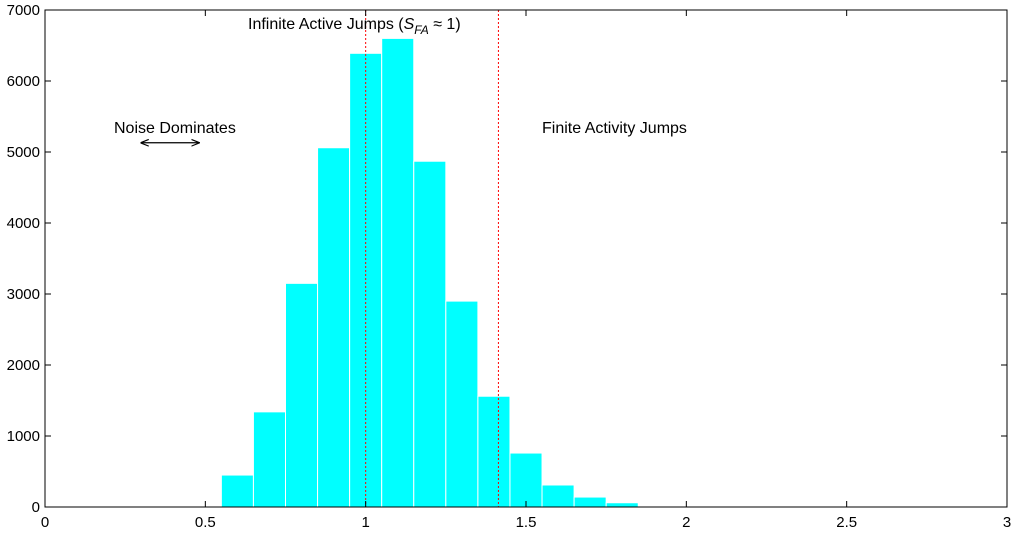 This screenshot has width=1019, height=535. What do you see at coordinates (205, 522) in the screenshot?
I see `x-tick-label: 0.5` at bounding box center [205, 522].